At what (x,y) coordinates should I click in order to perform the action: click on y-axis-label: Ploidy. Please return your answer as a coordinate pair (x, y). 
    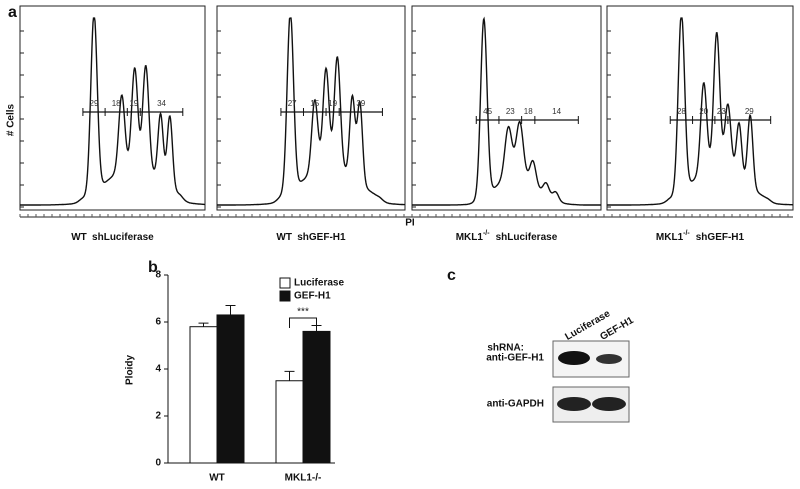
    Looking at the image, I should click on (130, 370).